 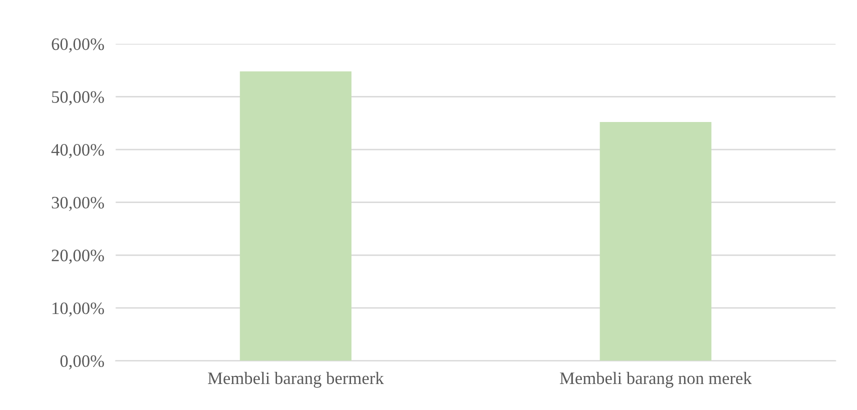 I want to click on y-tick-label: 40,00%, so click(x=77, y=151).